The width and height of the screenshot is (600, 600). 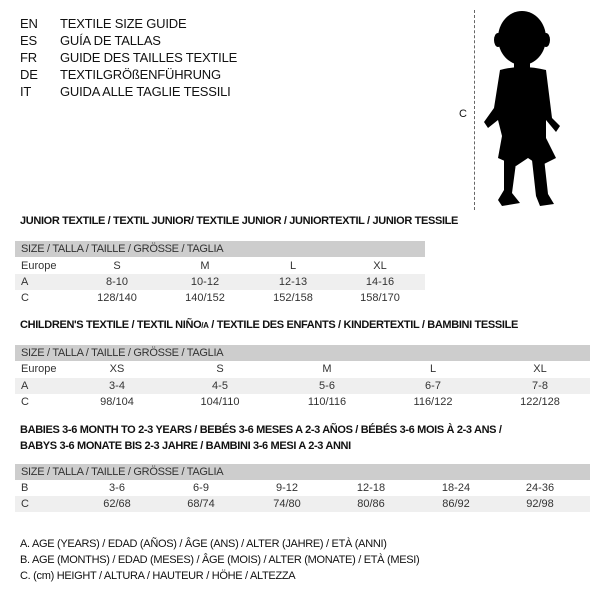 I want to click on table-cell: 62/68, so click(x=117, y=504).